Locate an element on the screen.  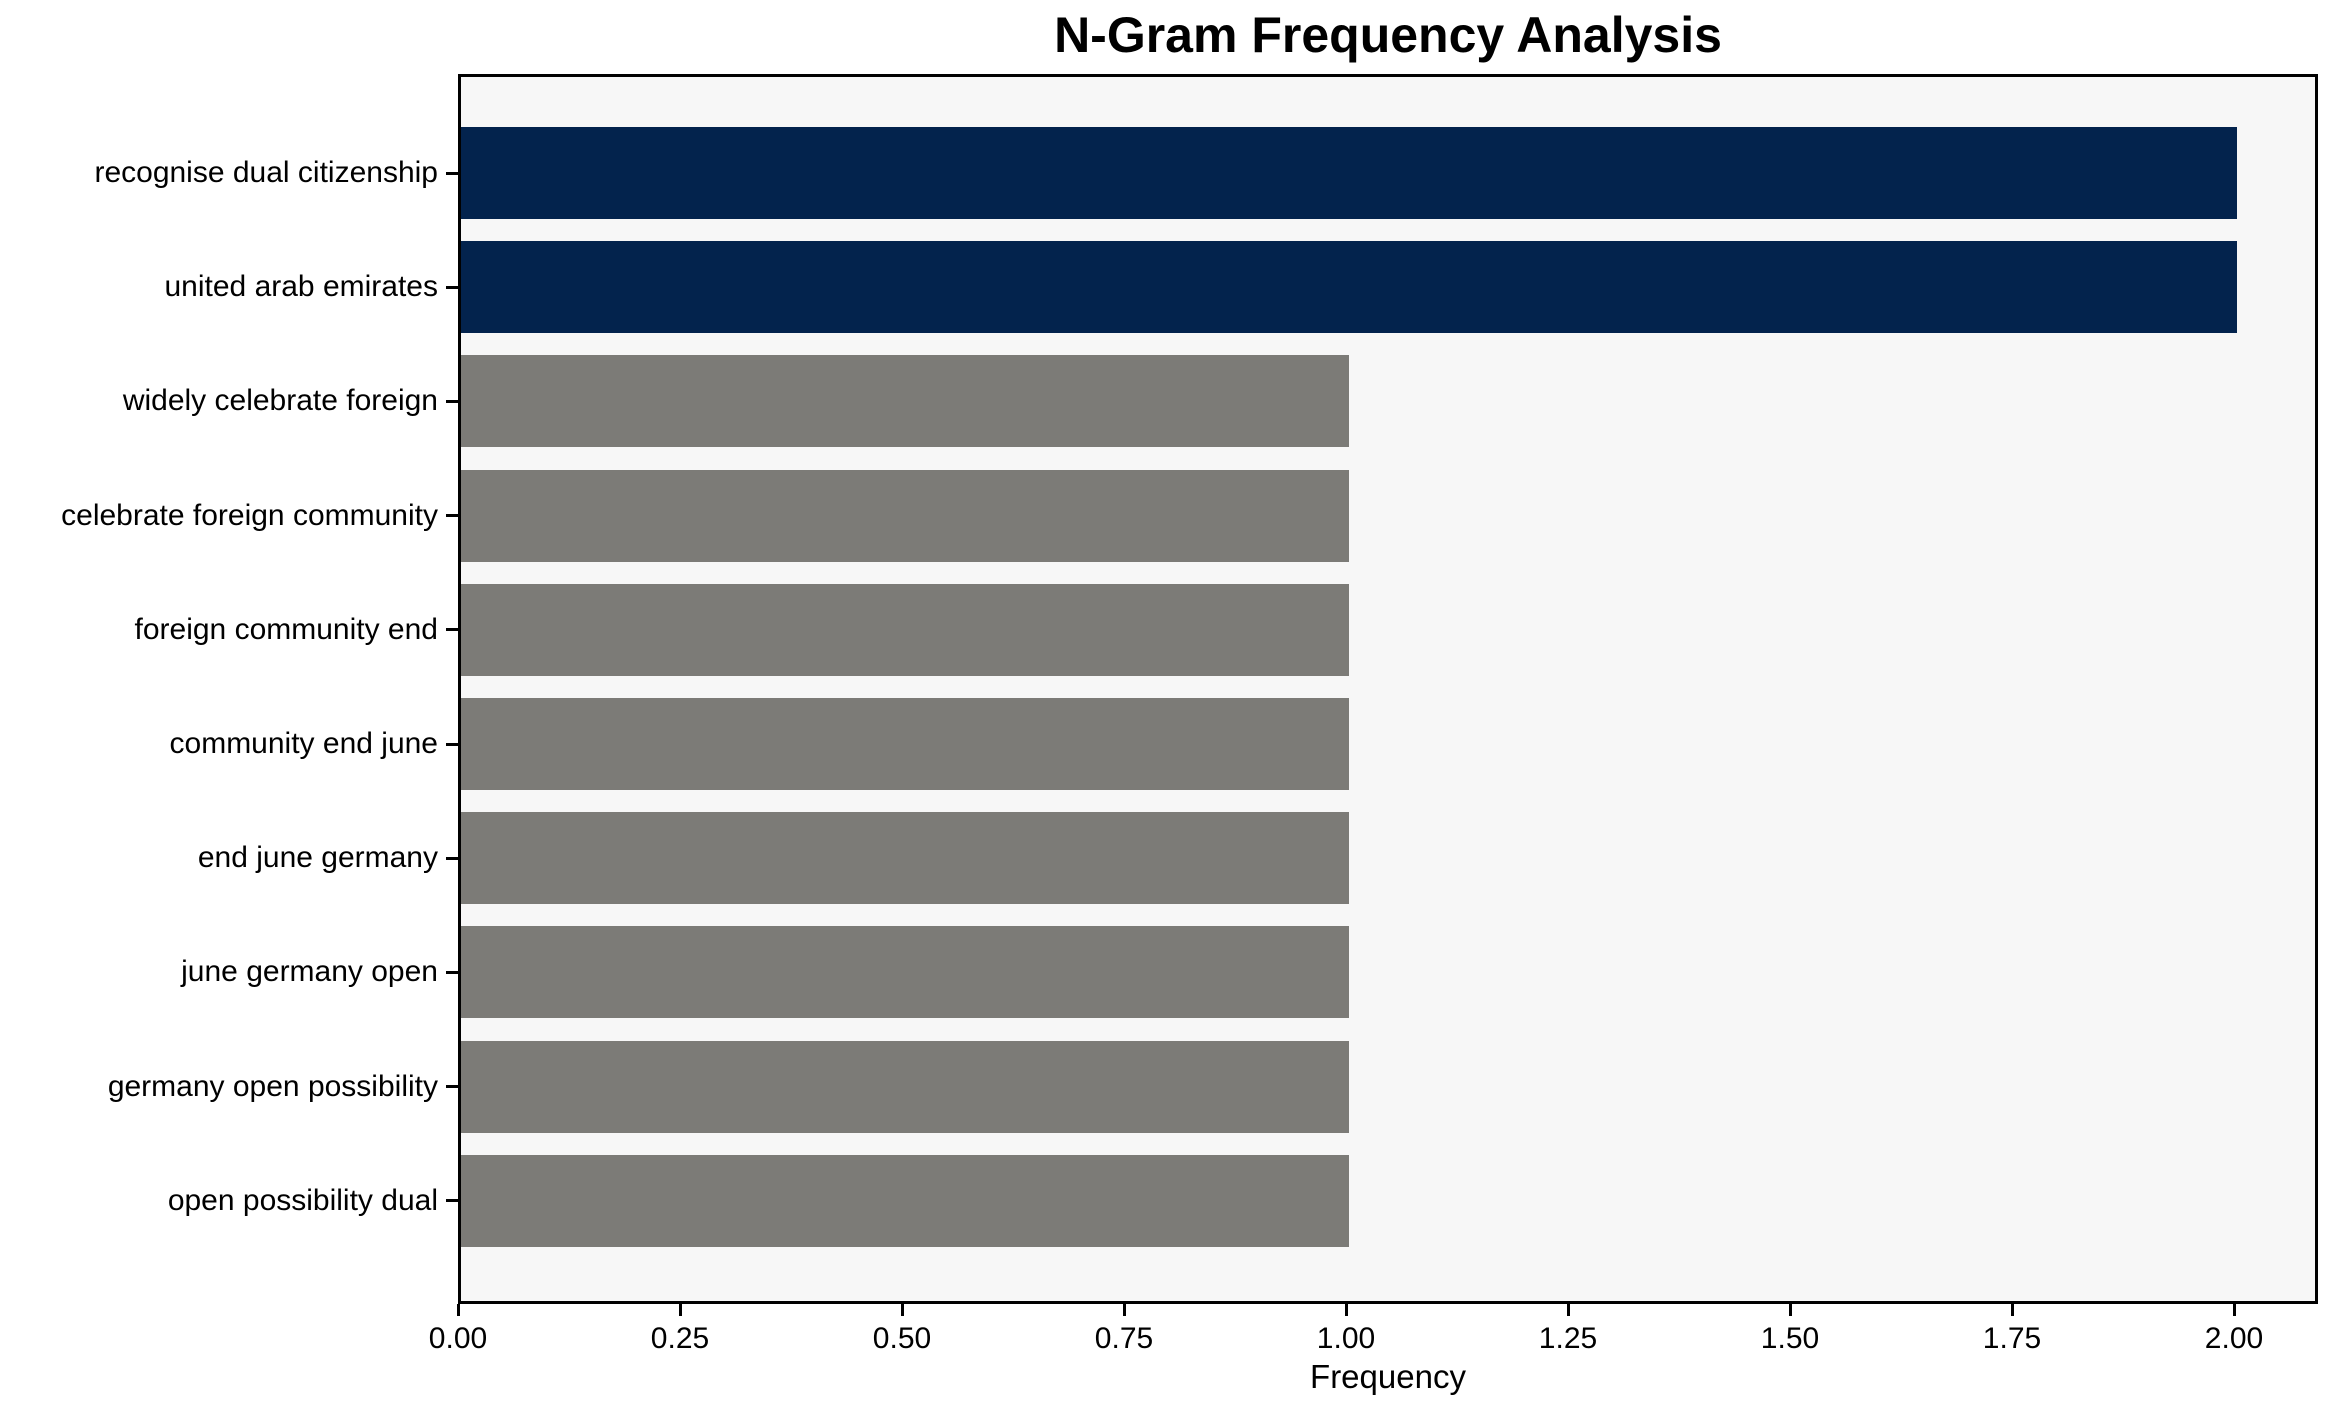
y-tick-label: recognise dual citizenship is located at coordinates (266, 172).